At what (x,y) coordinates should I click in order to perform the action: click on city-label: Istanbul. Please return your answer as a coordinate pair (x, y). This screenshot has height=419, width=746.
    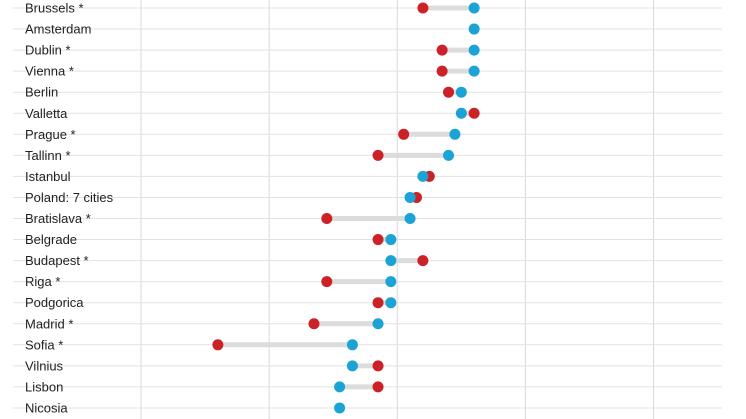
    Looking at the image, I should click on (48, 176).